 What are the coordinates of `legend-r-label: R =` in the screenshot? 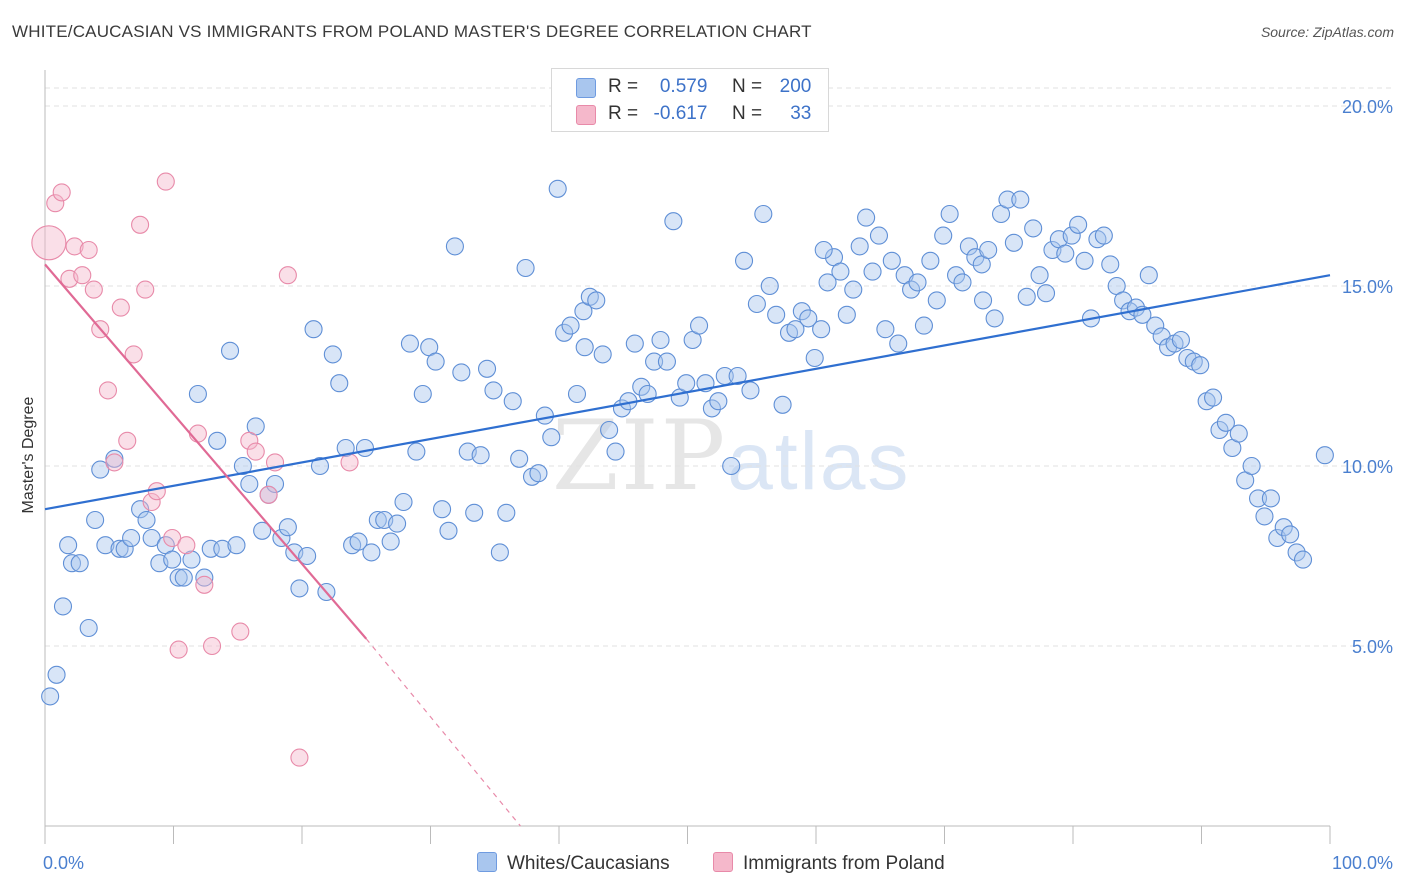 It's located at (623, 86).